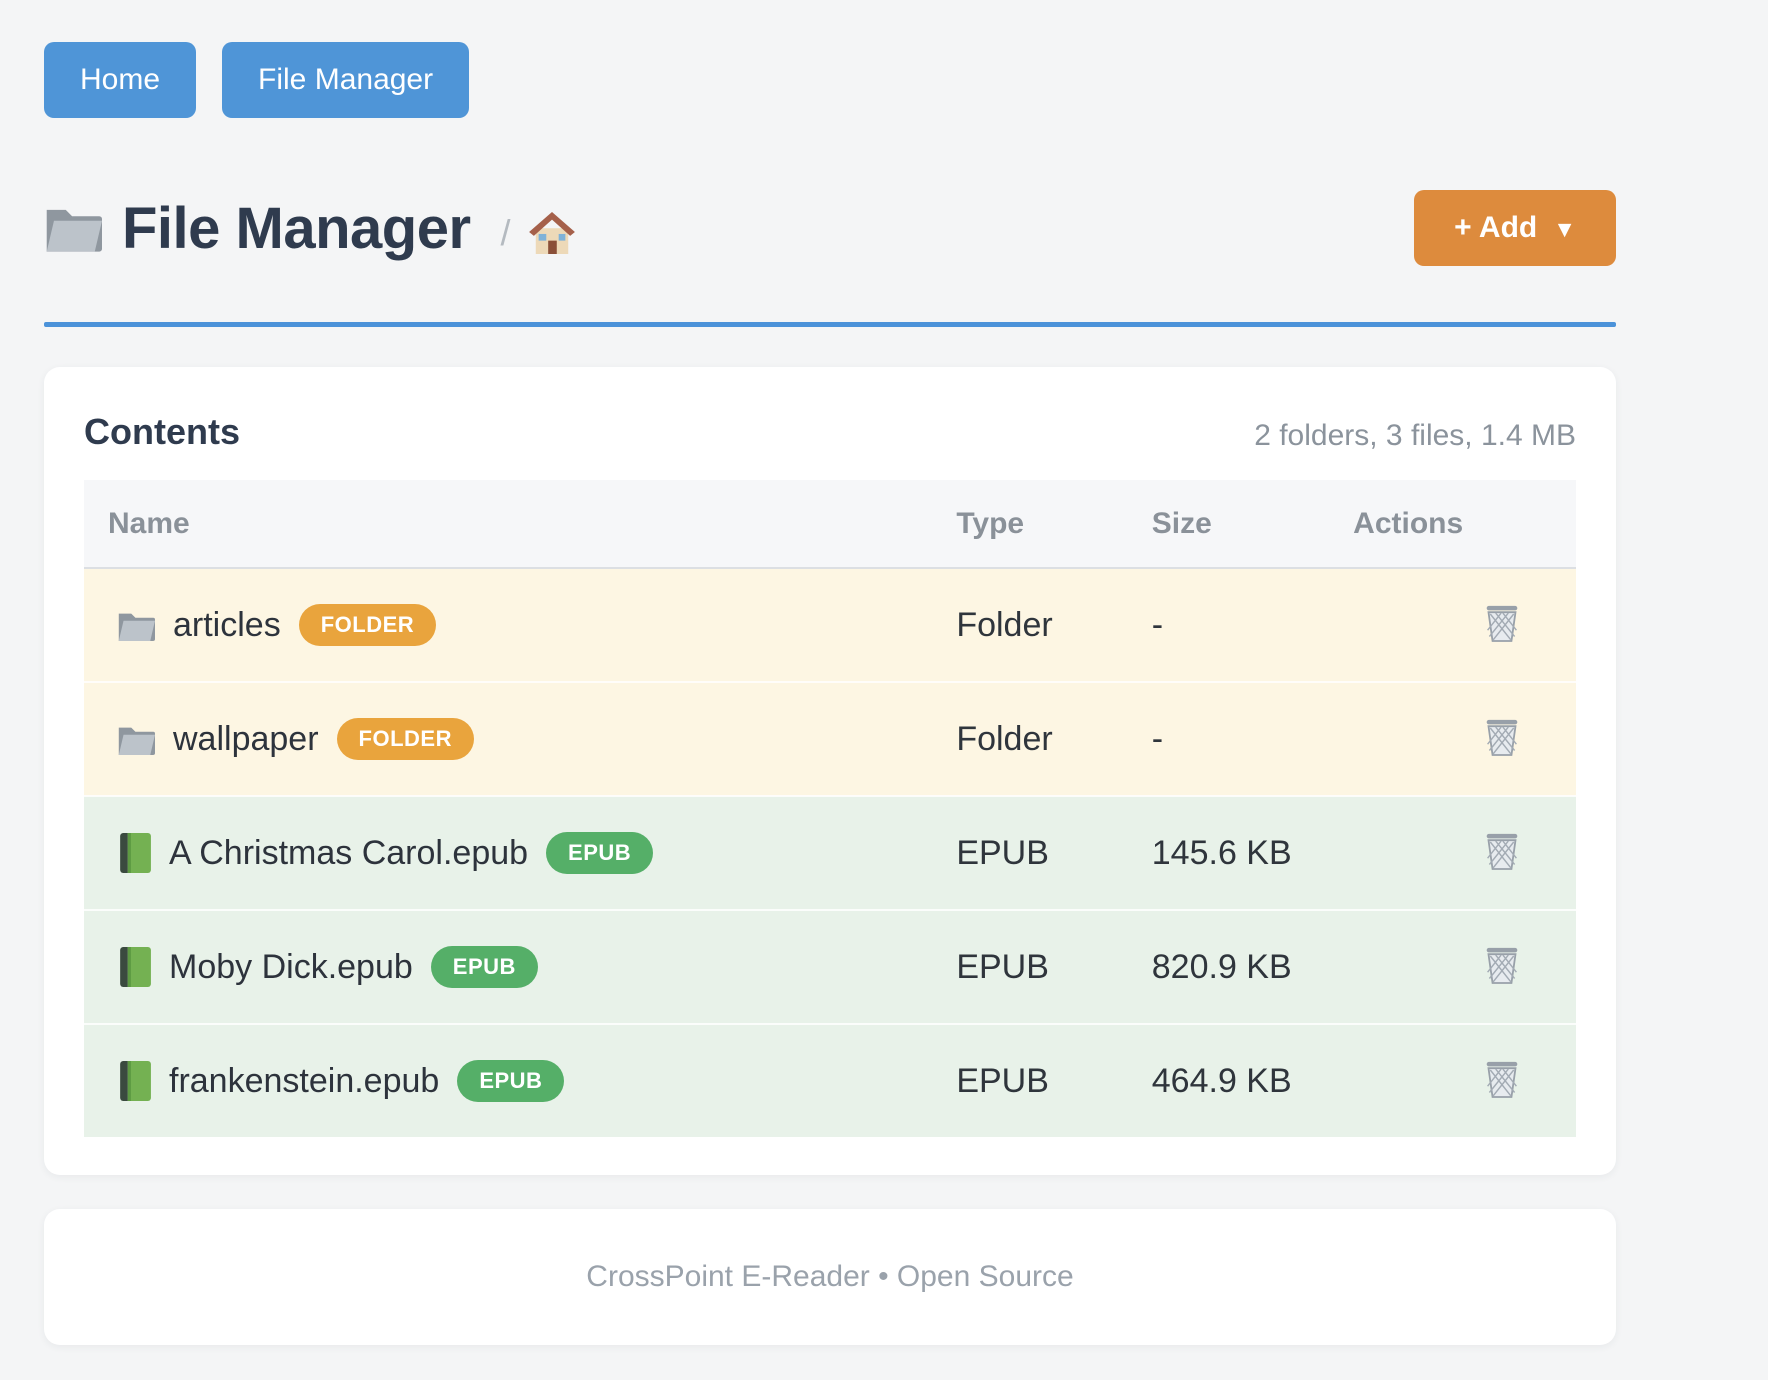  I want to click on nav-file-manager-button: File Manager, so click(346, 80).